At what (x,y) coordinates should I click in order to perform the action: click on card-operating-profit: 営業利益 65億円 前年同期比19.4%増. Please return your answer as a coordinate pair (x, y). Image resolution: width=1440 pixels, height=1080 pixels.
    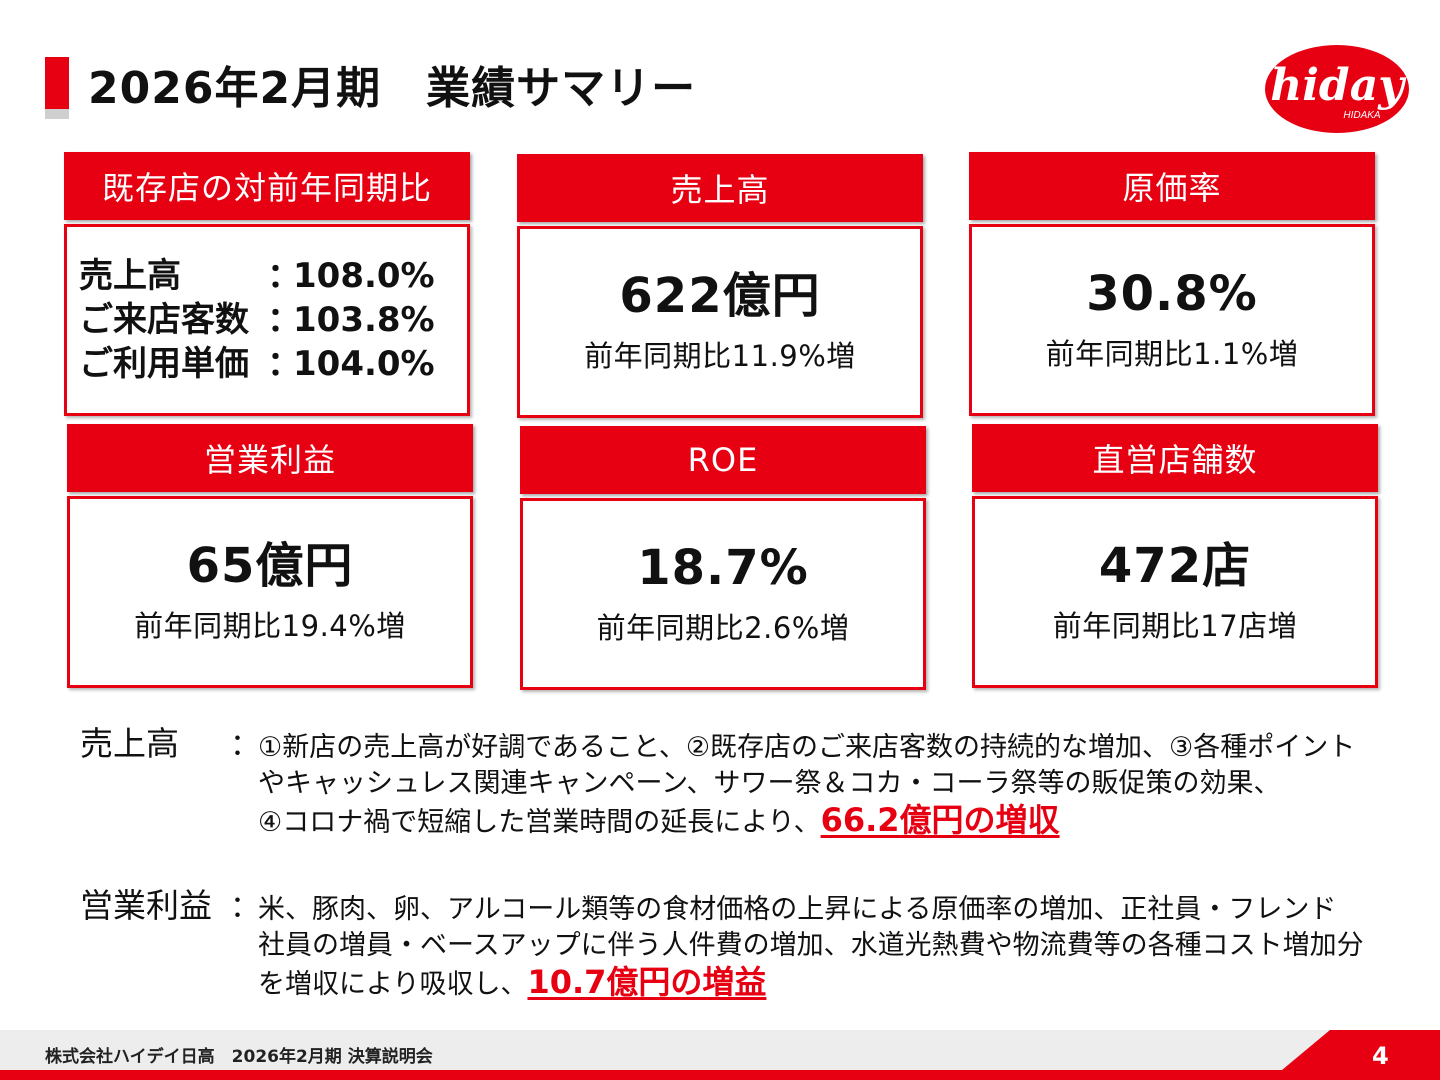
    Looking at the image, I should click on (270, 556).